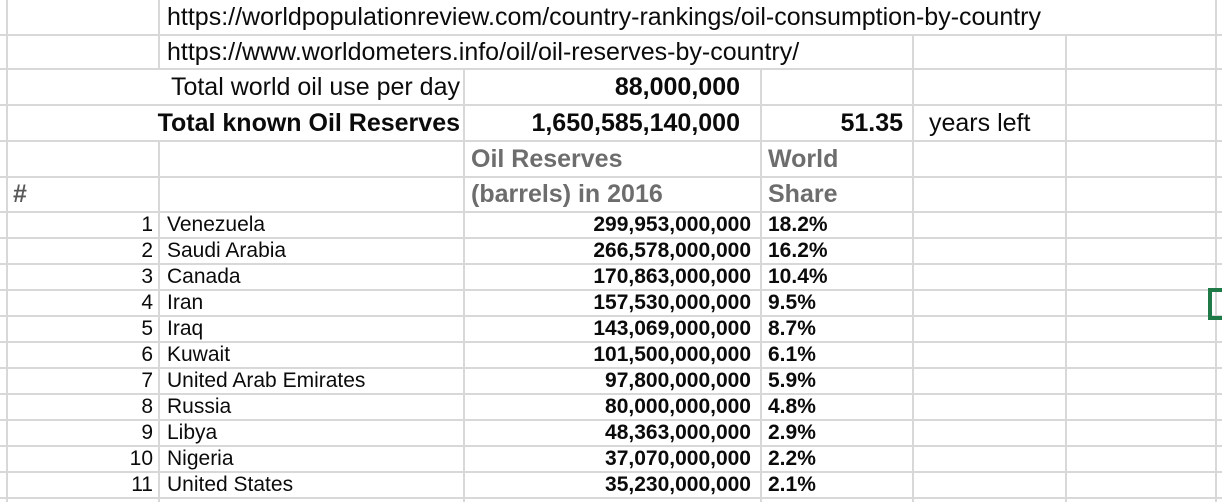 This screenshot has height=502, width=1222. What do you see at coordinates (84, 330) in the screenshot?
I see `cell-rank: 5` at bounding box center [84, 330].